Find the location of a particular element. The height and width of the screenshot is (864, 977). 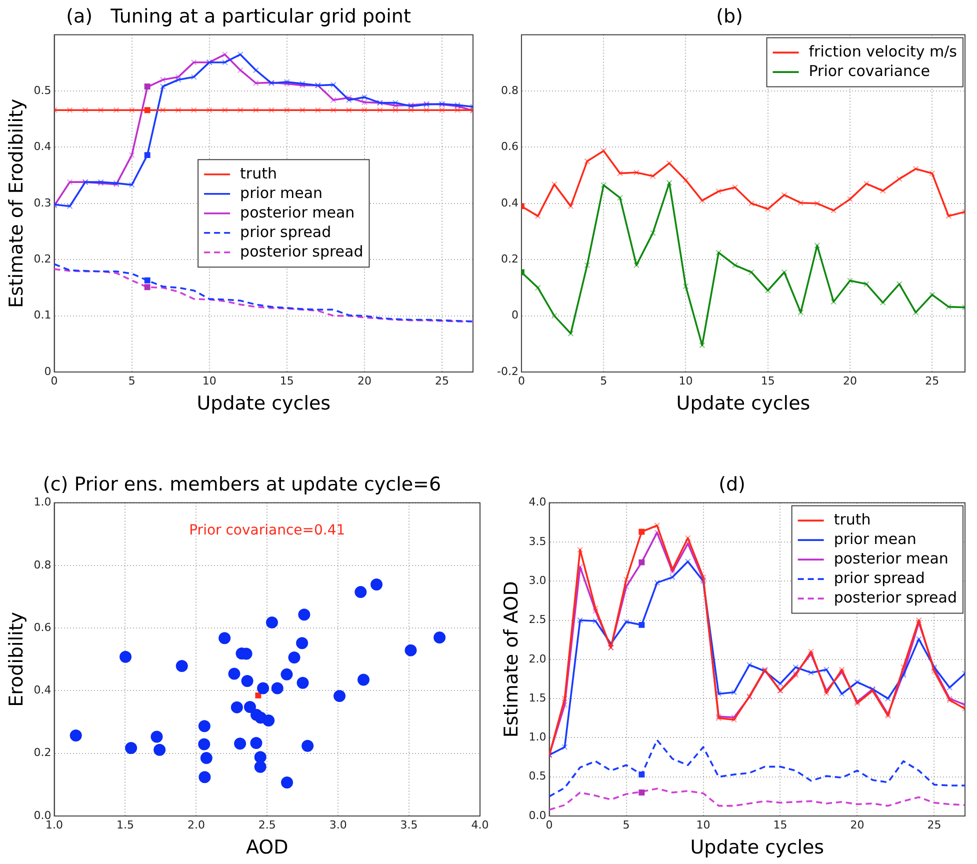

y-tick-label: 3.5 is located at coordinates (537, 541).